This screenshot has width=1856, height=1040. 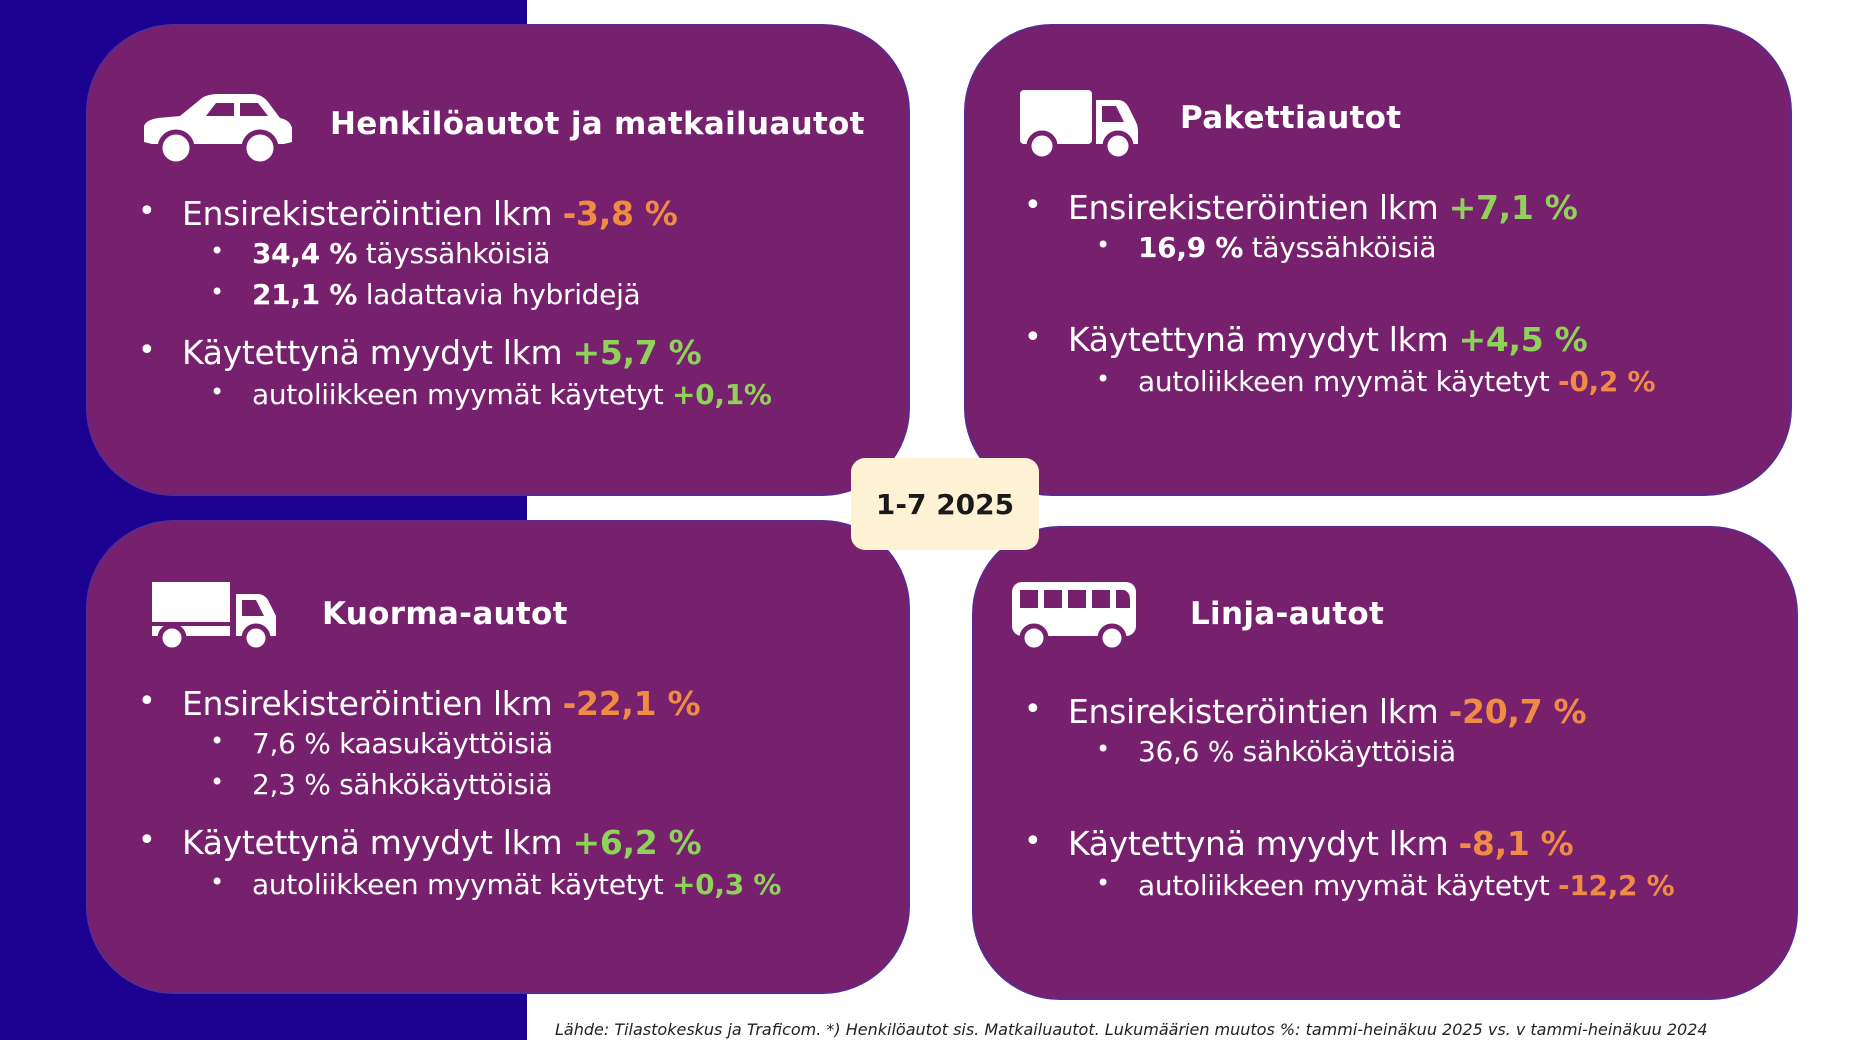 I want to click on detail-item: 16,9 % täyssähköisiä, so click(x=1375, y=247).